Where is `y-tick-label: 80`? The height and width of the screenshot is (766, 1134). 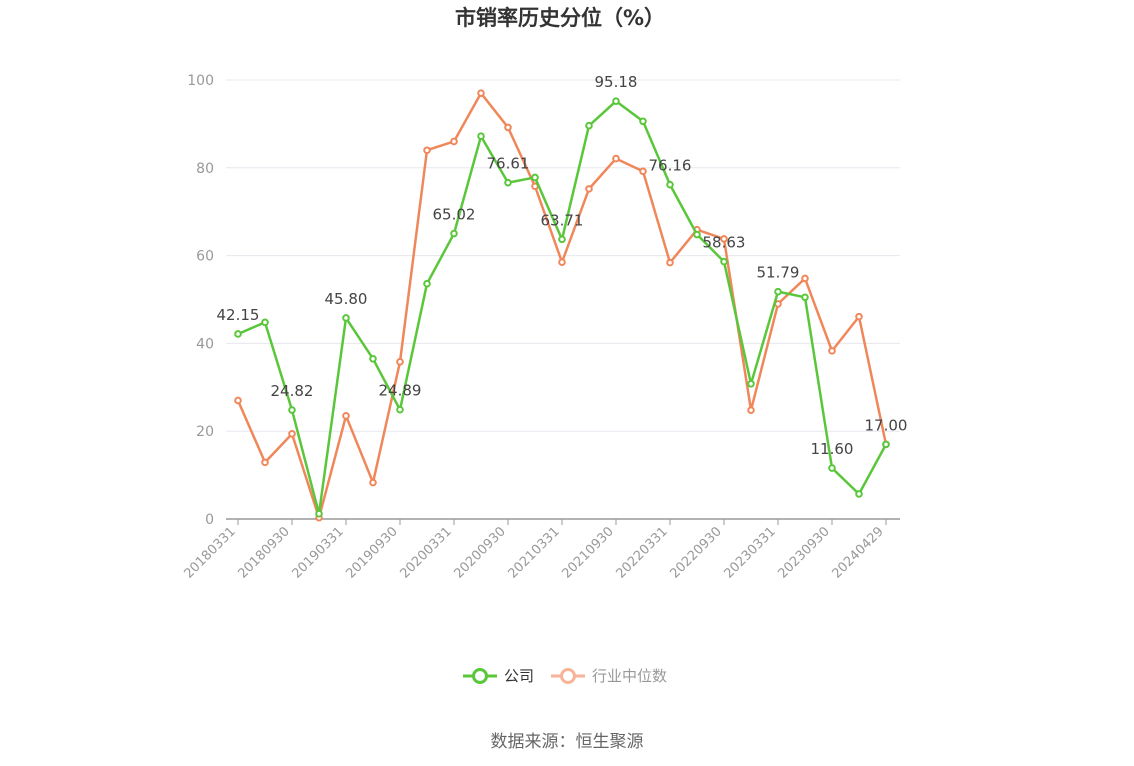
y-tick-label: 80 is located at coordinates (205, 169).